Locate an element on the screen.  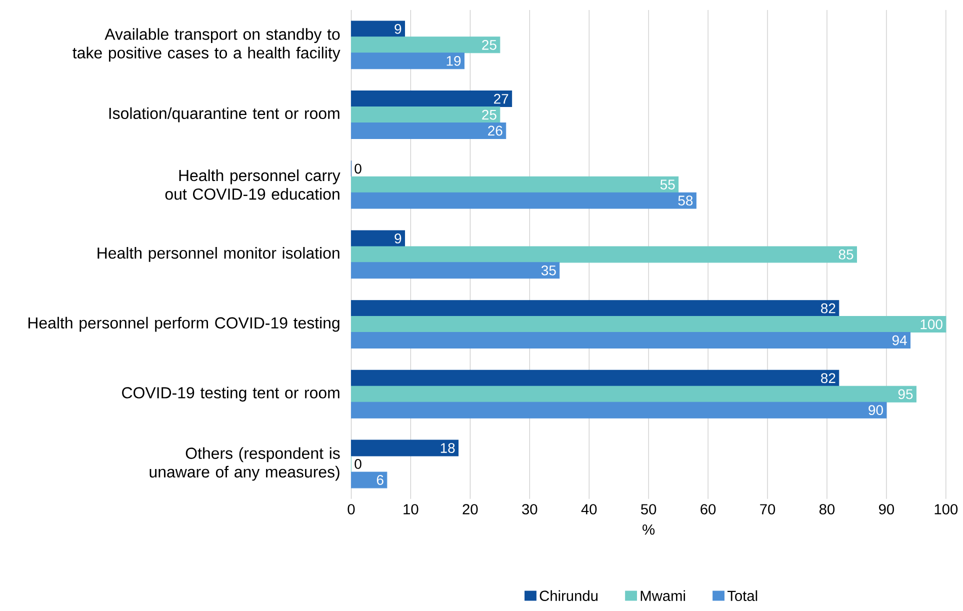
x-tick-label: 50 is located at coordinates (648, 509).